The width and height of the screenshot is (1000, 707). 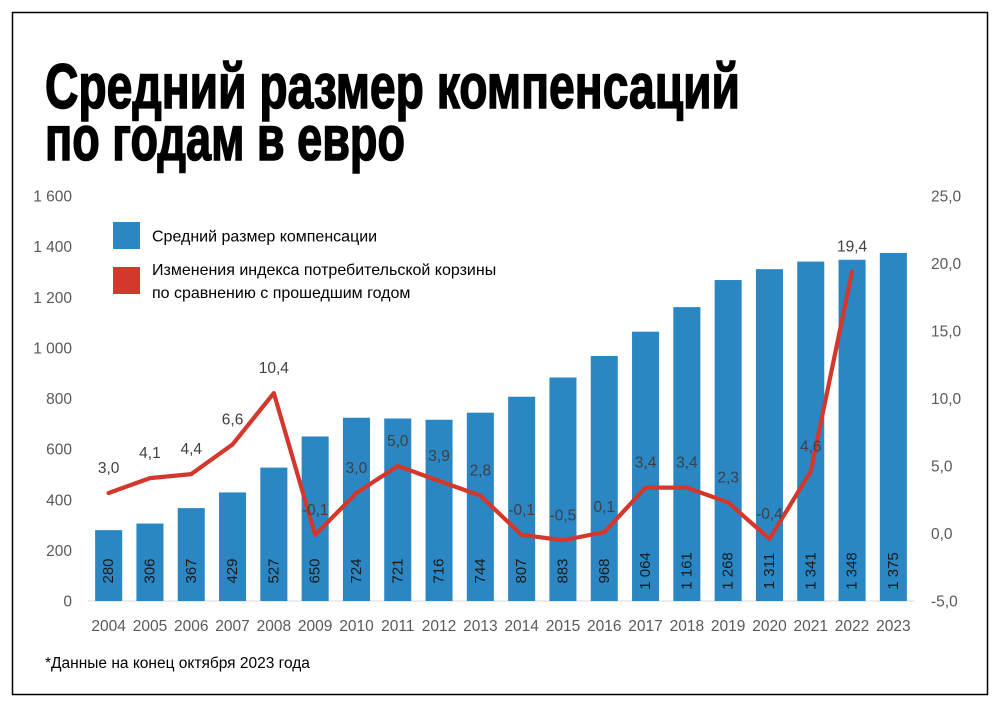 What do you see at coordinates (232, 626) in the screenshot?
I see `x-axis-tick-label: 2007` at bounding box center [232, 626].